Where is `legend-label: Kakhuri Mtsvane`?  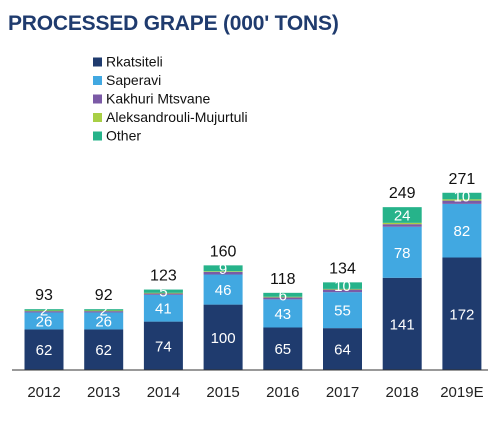 legend-label: Kakhuri Mtsvane is located at coordinates (158, 99).